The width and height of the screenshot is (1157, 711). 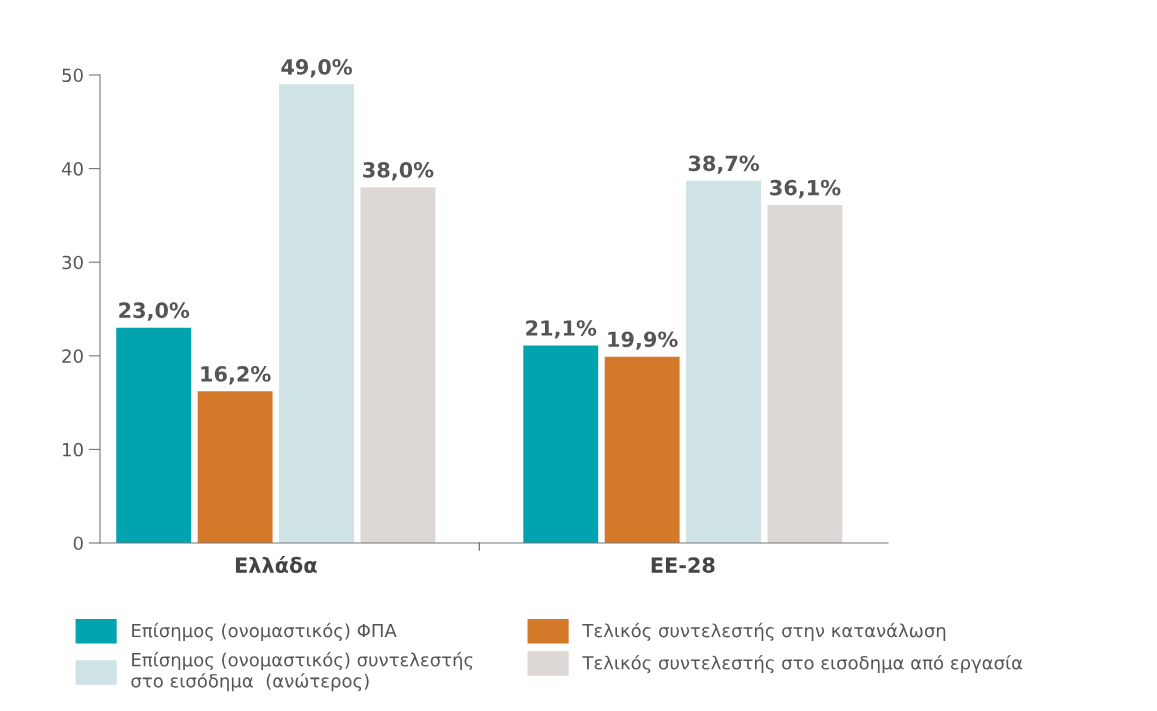 What do you see at coordinates (317, 68) in the screenshot?
I see `data-label: 49,0%` at bounding box center [317, 68].